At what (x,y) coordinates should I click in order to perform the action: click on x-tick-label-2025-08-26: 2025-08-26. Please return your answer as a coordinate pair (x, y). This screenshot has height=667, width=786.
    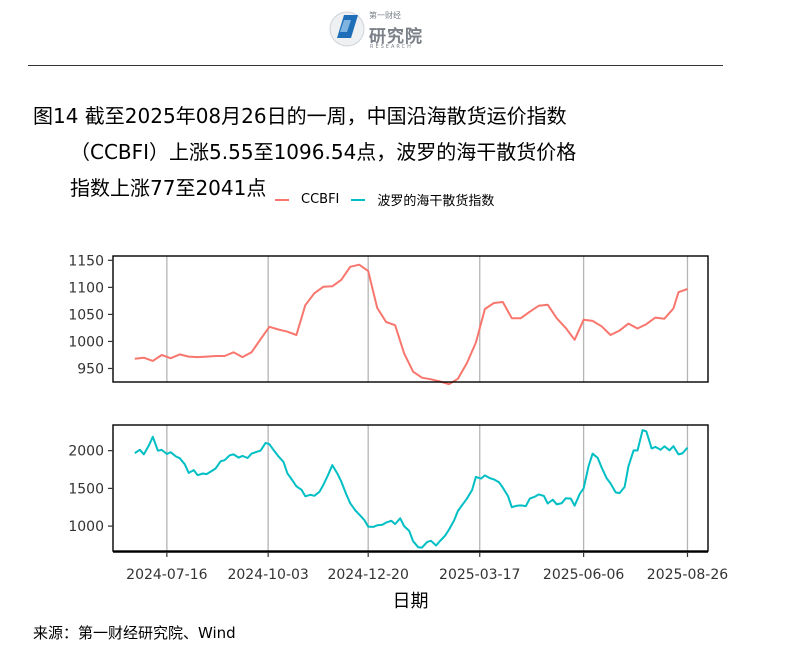
    Looking at the image, I should click on (687, 575).